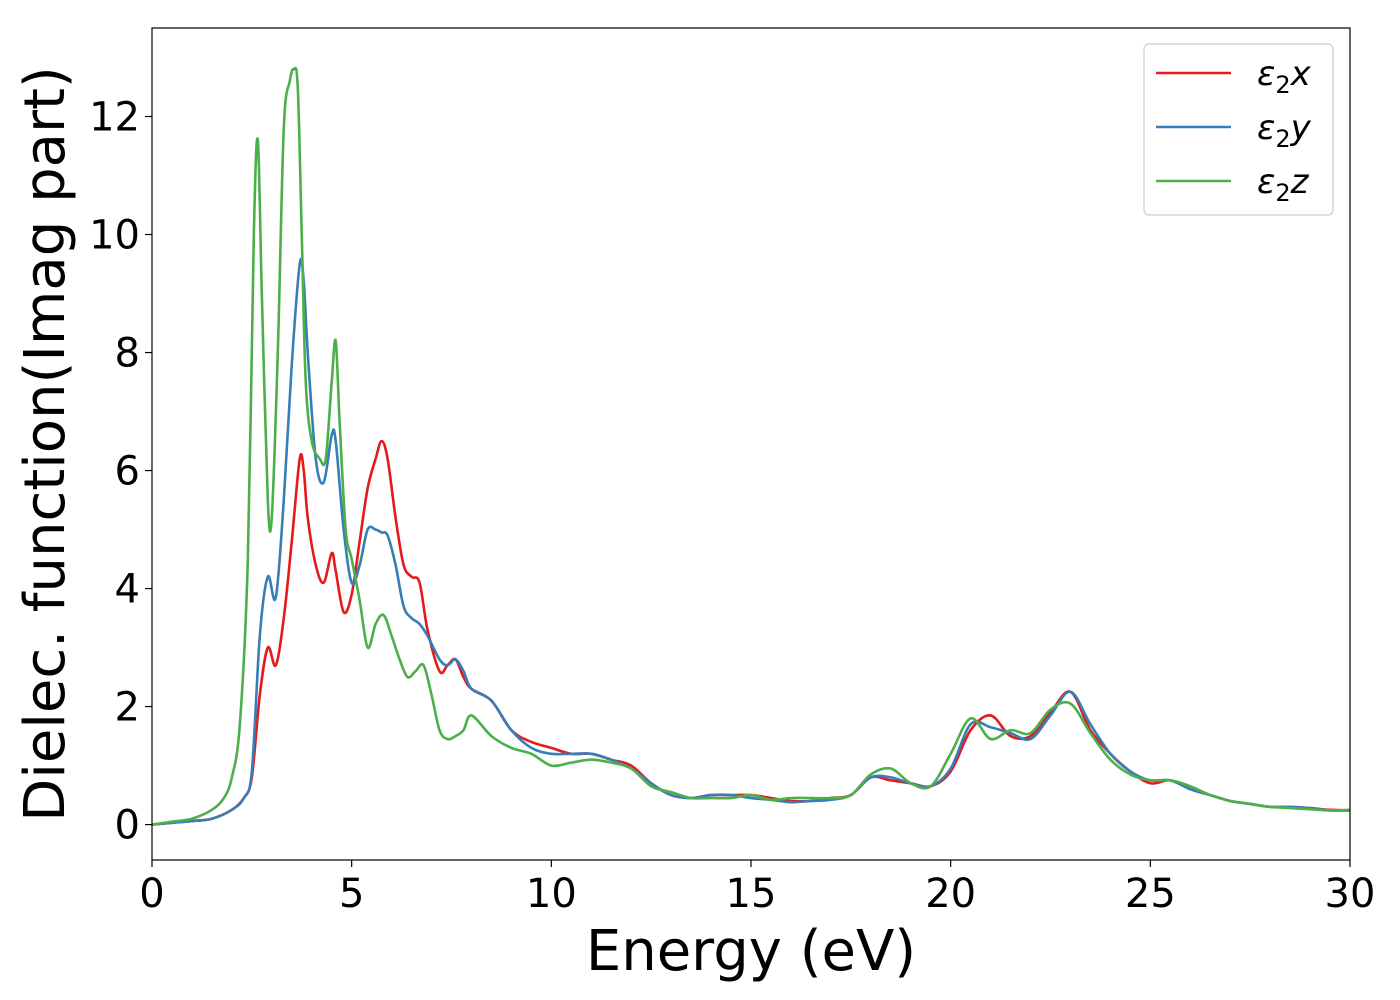 This screenshot has height=1000, width=1400. Describe the element at coordinates (127, 590) in the screenshot. I see `y-tick-label: 4` at that location.